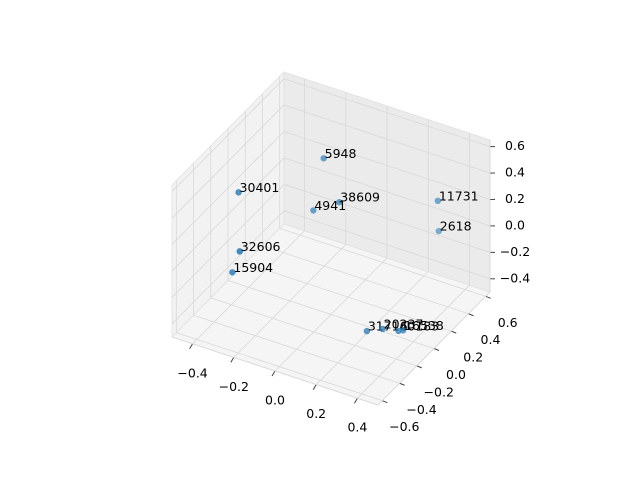 This screenshot has height=480, width=640. I want to click on point-label: 11731, so click(459, 195).